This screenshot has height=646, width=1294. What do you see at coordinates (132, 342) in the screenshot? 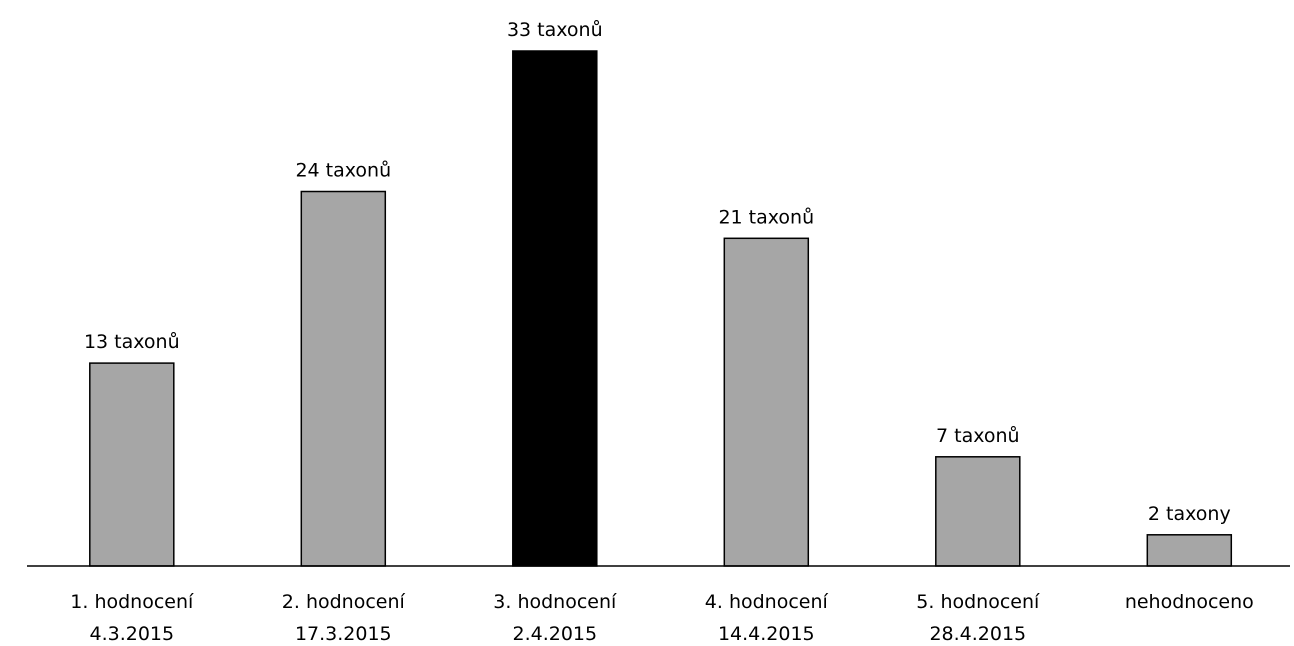
I see `data-label-1: 13 taxonů` at bounding box center [132, 342].